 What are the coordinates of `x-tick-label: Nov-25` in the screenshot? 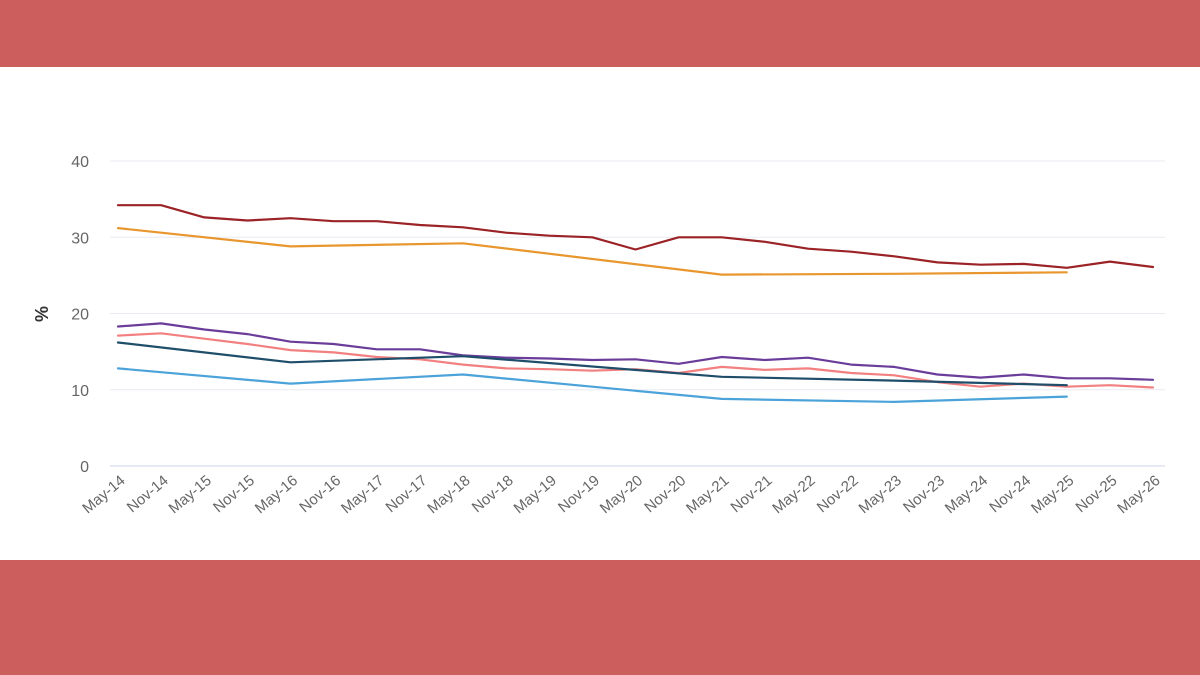 It's located at (1096, 494).